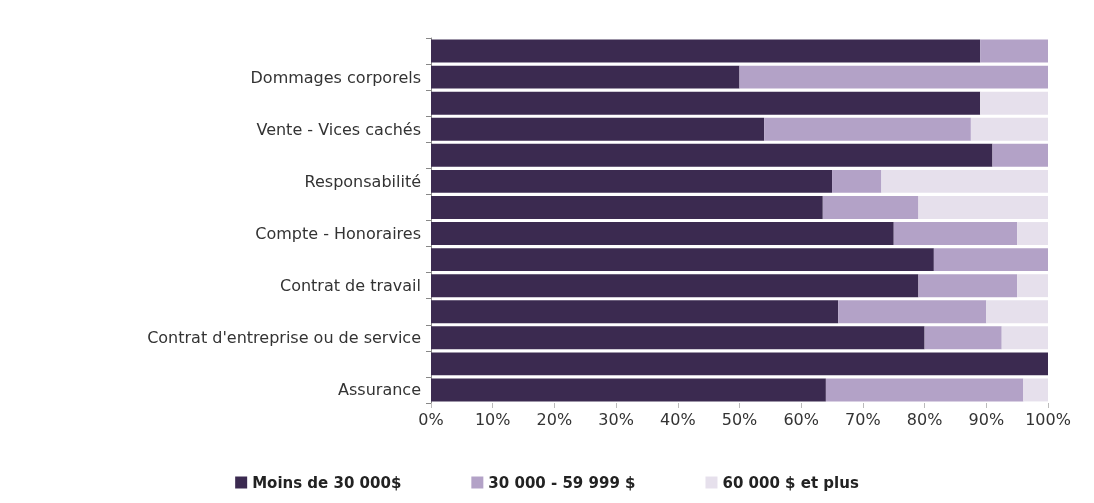 This screenshot has height=503, width=1094. What do you see at coordinates (554, 419) in the screenshot?
I see `x-tick-label: 20%` at bounding box center [554, 419].